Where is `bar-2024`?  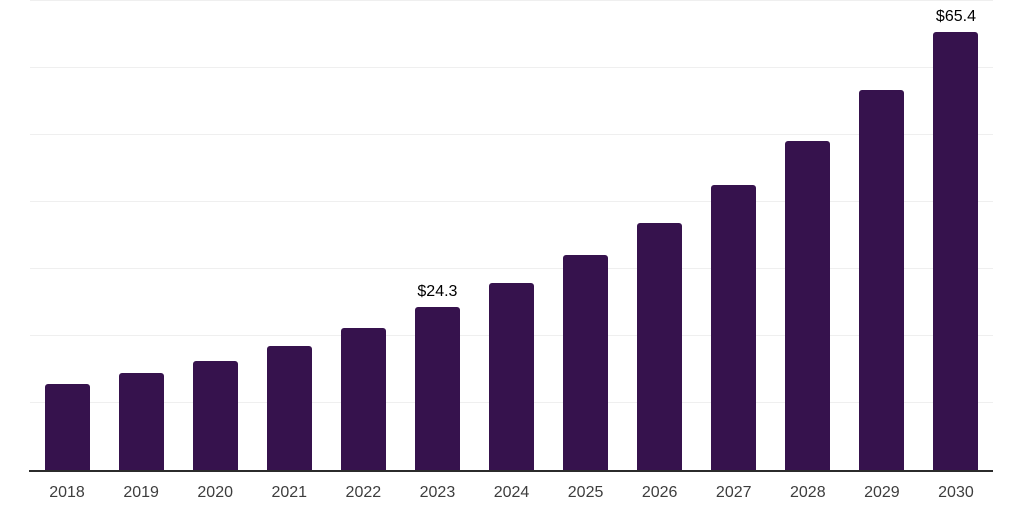
bar-2024 is located at coordinates (511, 376).